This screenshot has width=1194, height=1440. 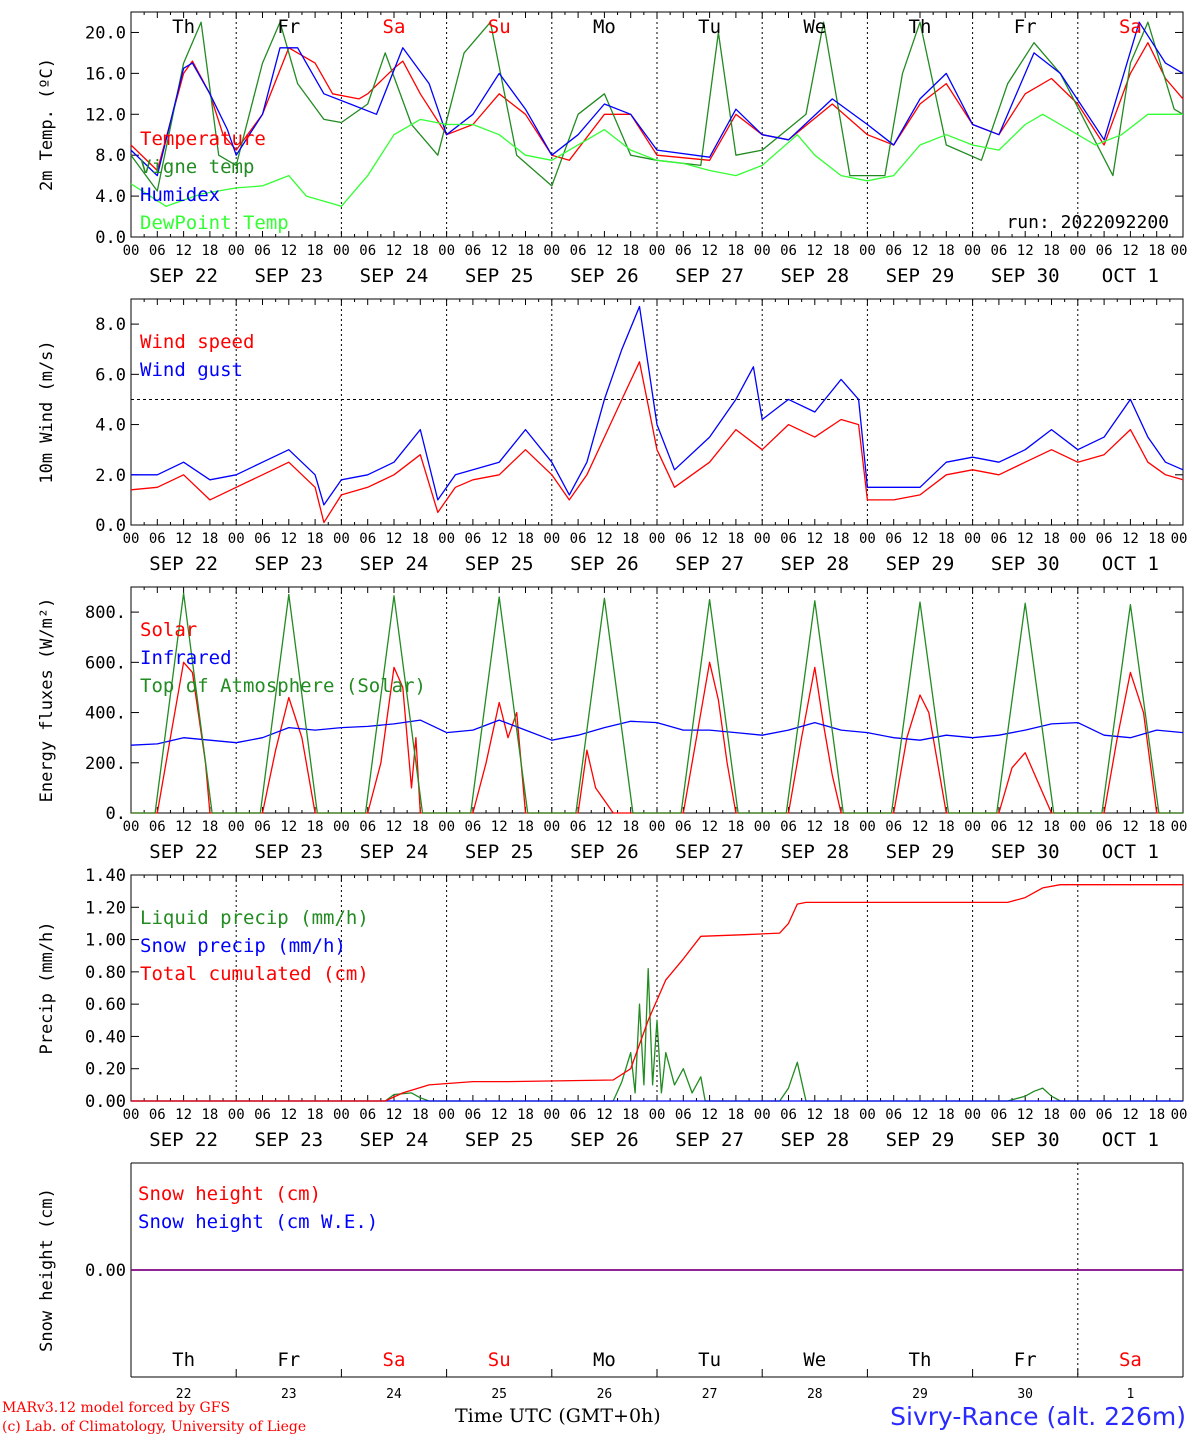 I want to click on bottom-day-label: 25, so click(x=499, y=1394).